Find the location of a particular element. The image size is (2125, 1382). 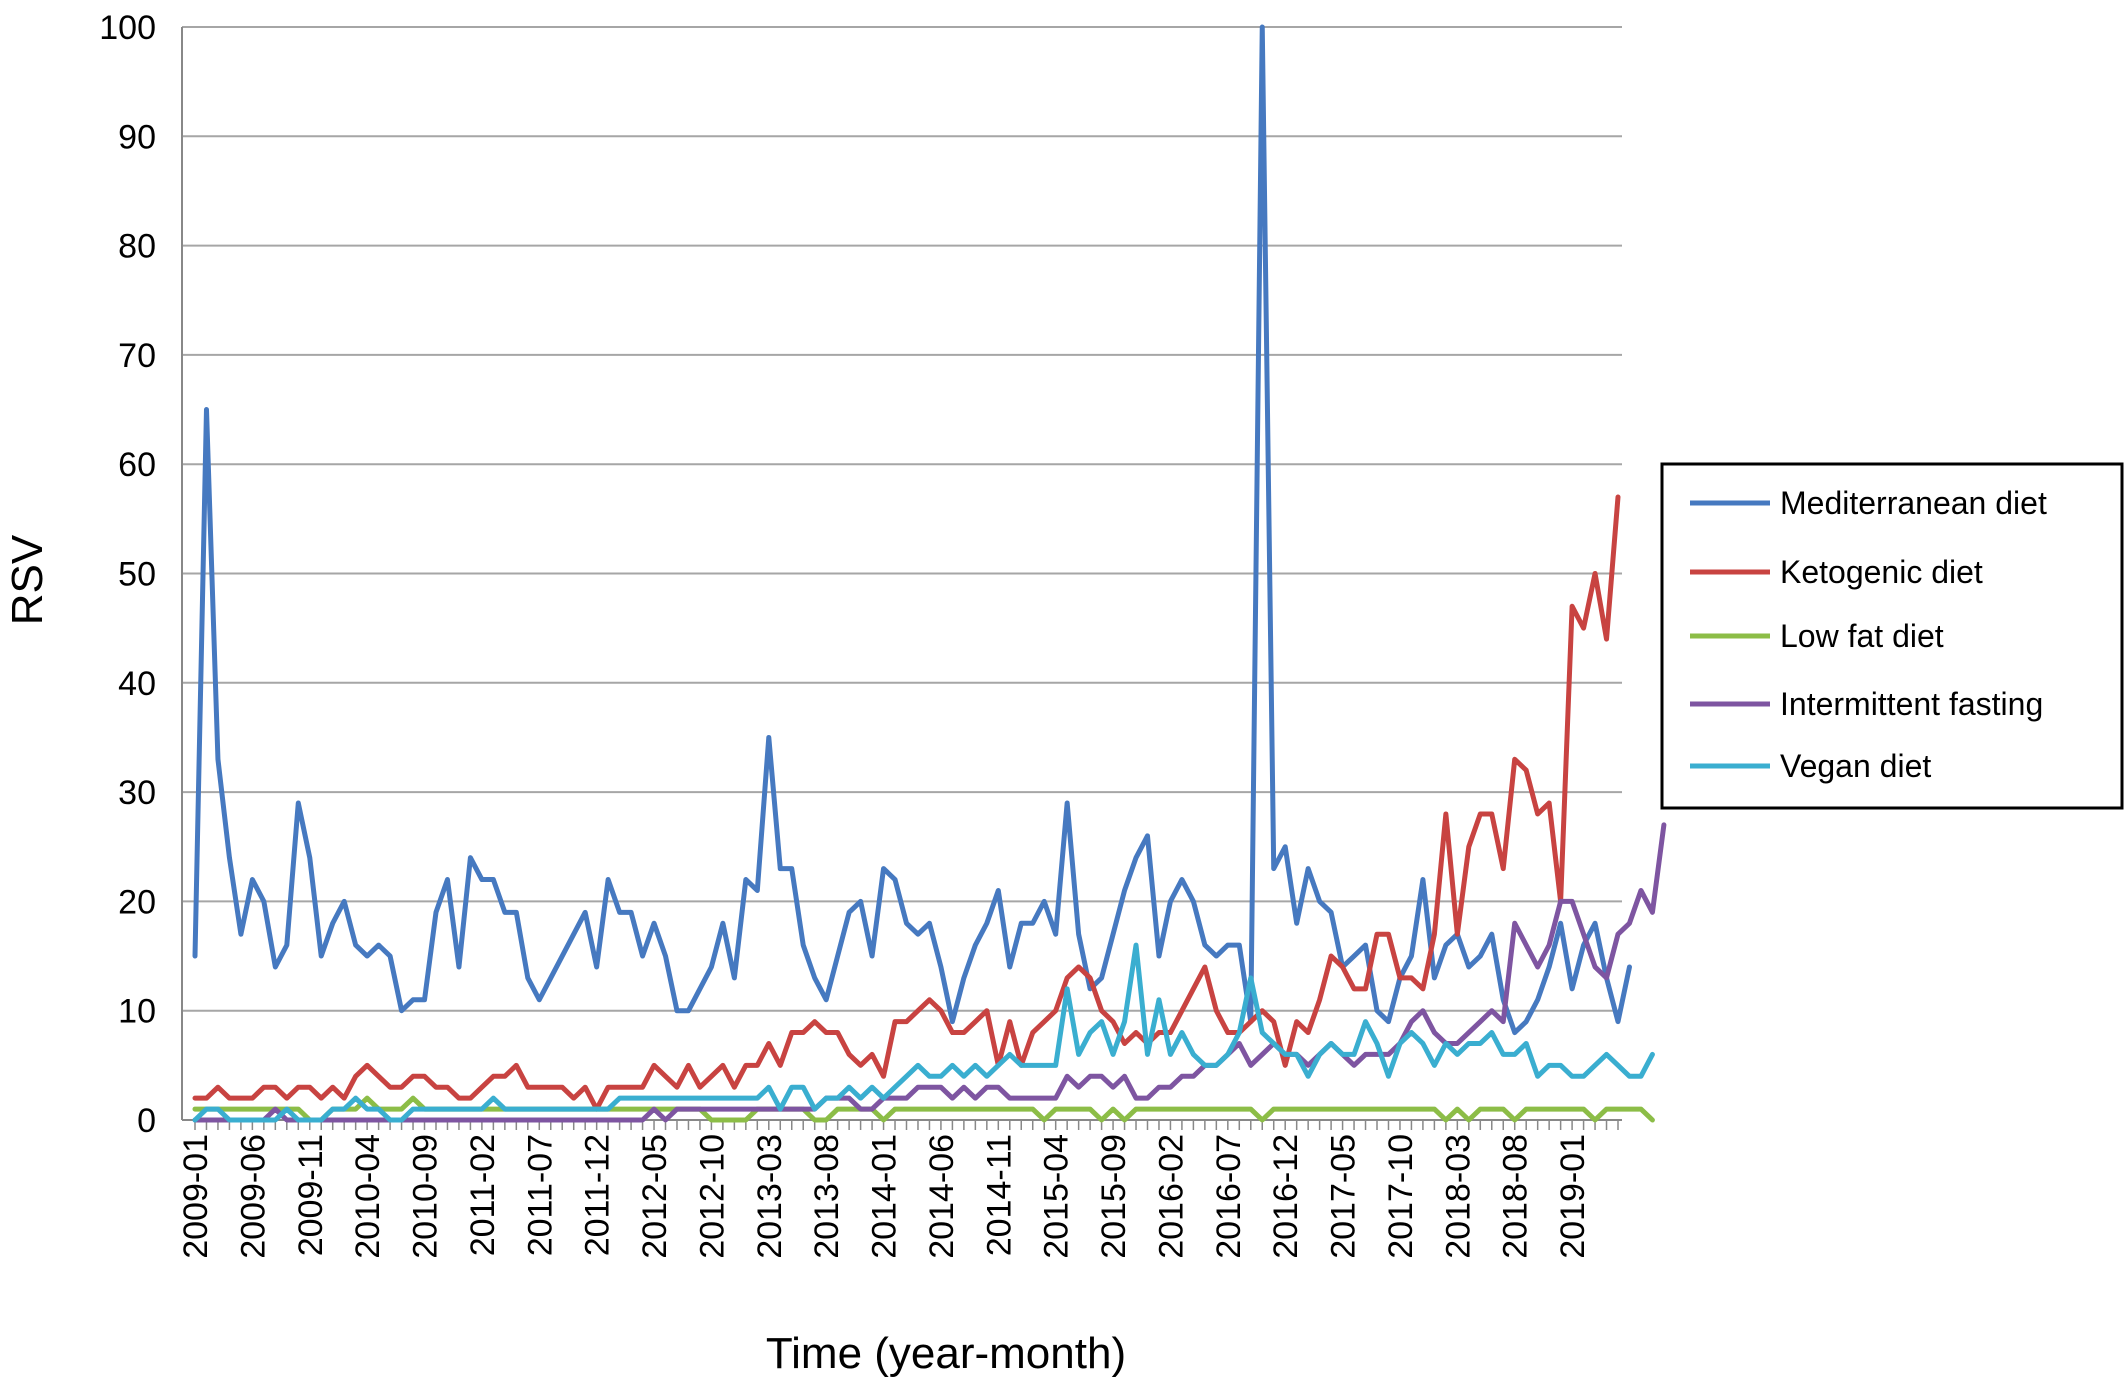

legend-label: Low fat diet is located at coordinates (1862, 636).